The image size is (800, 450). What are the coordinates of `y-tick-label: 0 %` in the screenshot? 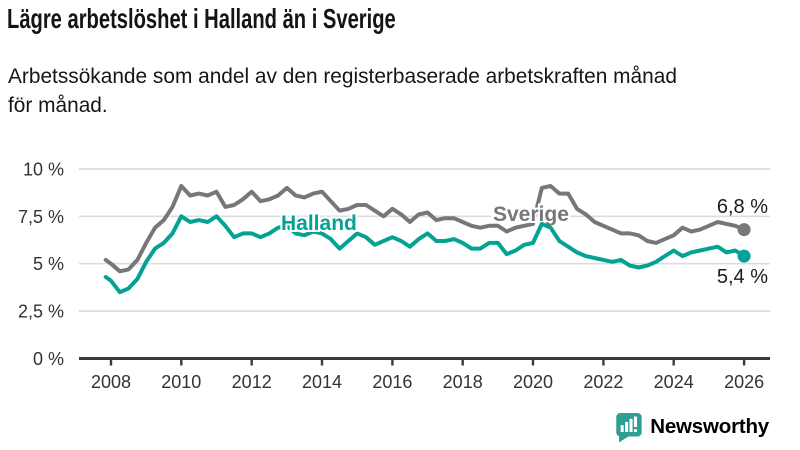 It's located at (48, 359).